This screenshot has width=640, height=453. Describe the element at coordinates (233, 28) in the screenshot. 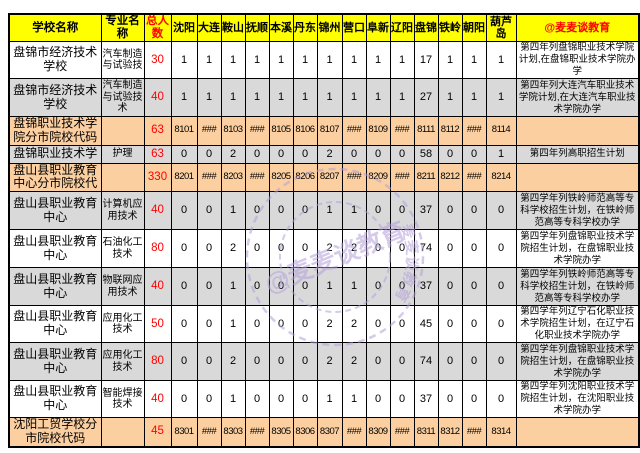

I see `header-city-3: 鞍山` at that location.